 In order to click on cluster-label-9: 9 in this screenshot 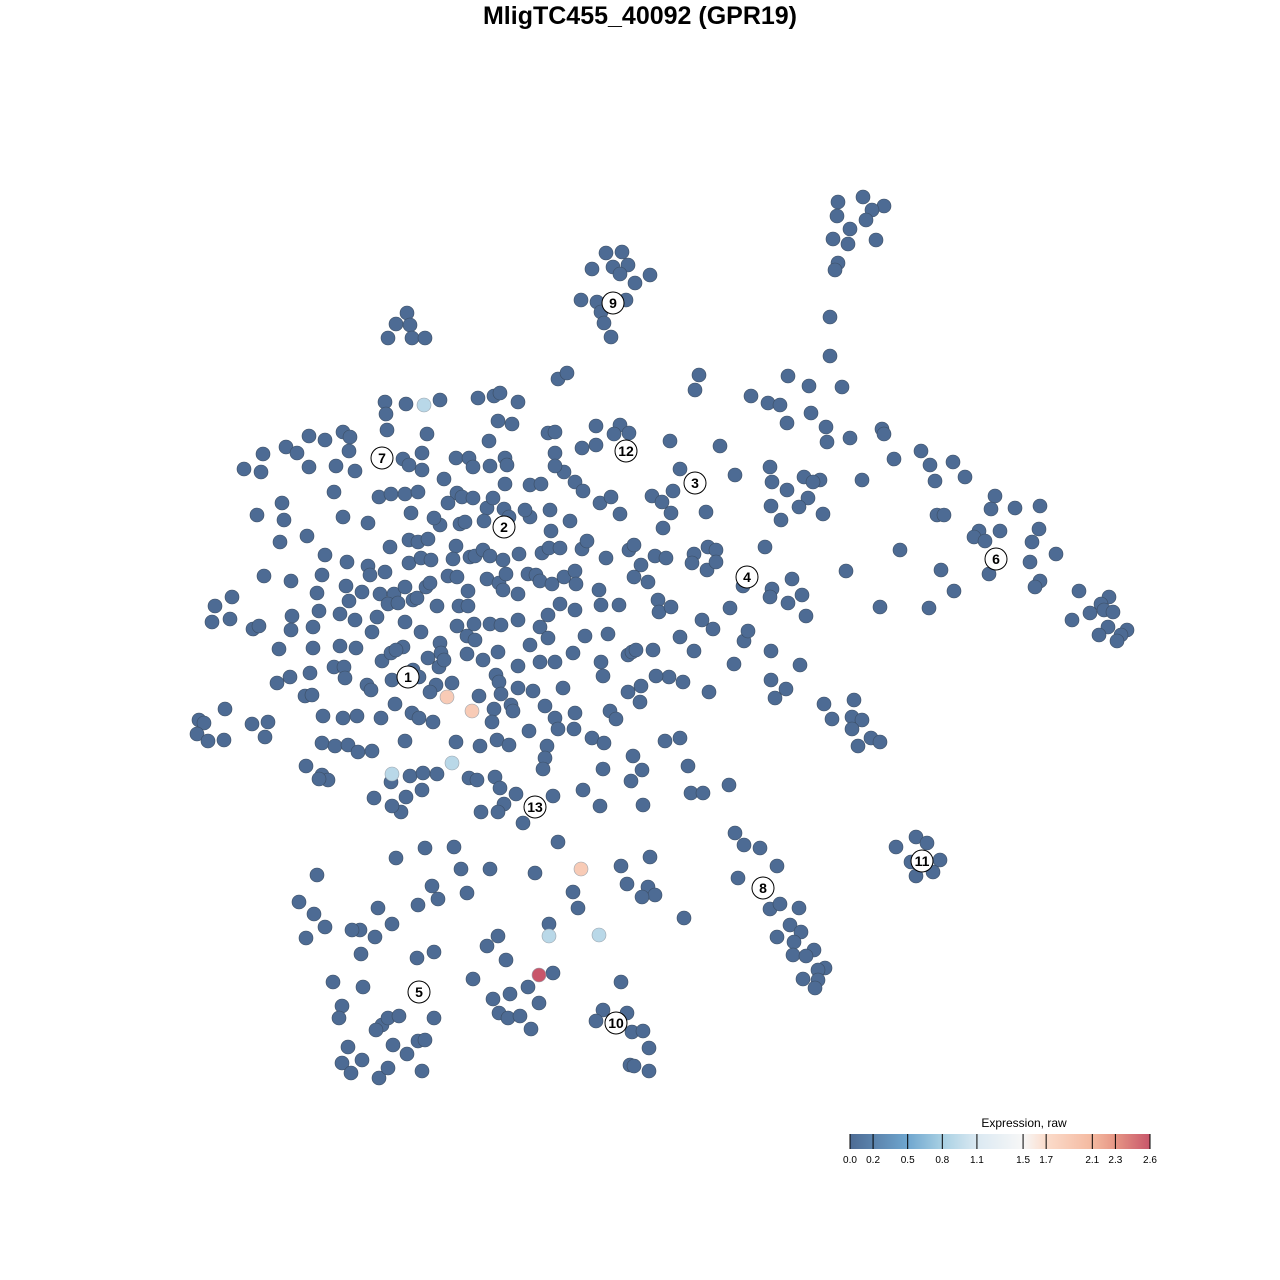, I will do `click(613, 303)`.